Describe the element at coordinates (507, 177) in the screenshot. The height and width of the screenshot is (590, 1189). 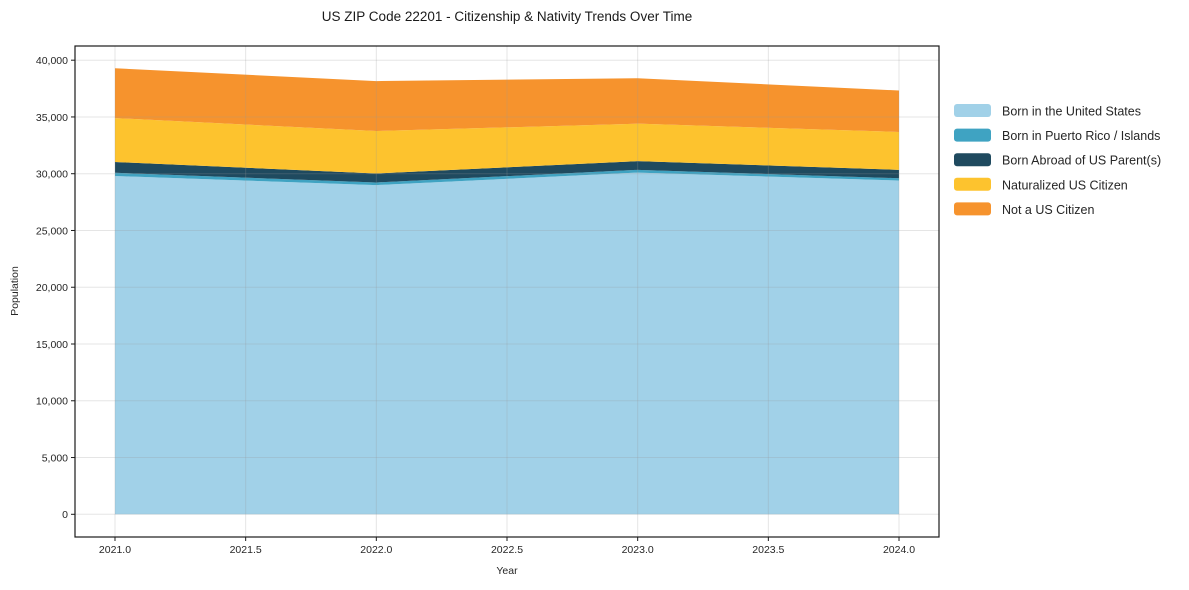
I see `area-born-in-puerto-rico-islands` at that location.